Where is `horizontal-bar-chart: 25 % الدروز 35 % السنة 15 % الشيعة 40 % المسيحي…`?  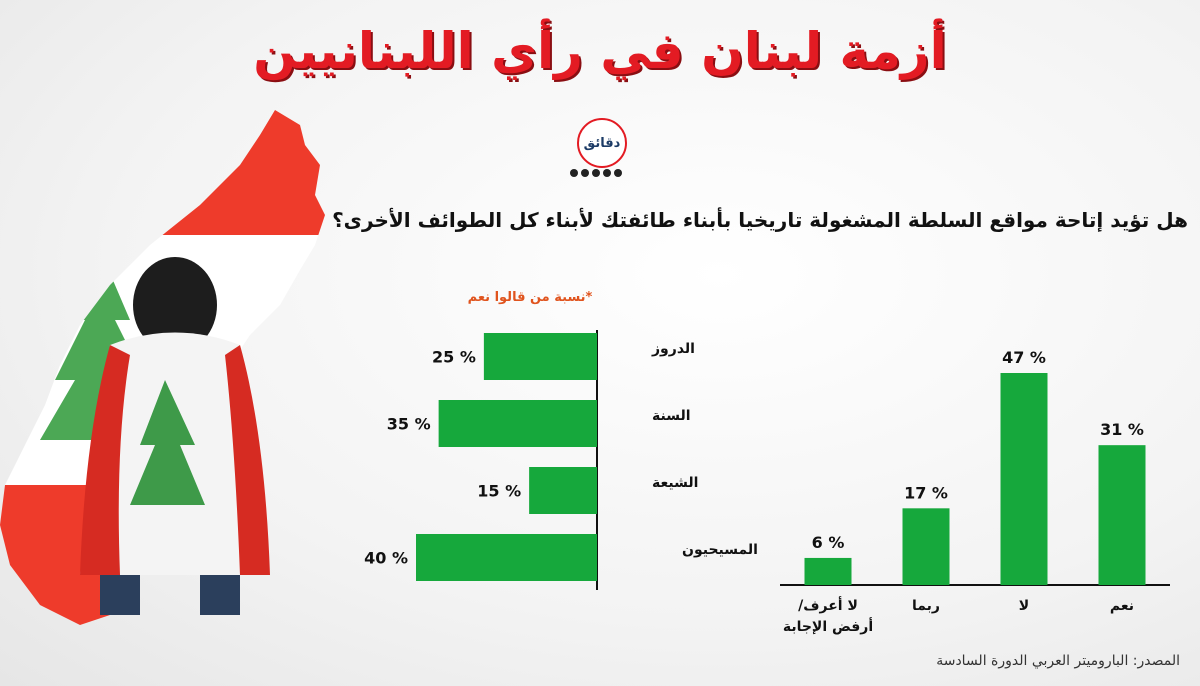 horizontal-bar-chart: 25 % الدروز 35 % السنة 15 % الشيعة 40 % المسيحي… is located at coordinates (561, 460).